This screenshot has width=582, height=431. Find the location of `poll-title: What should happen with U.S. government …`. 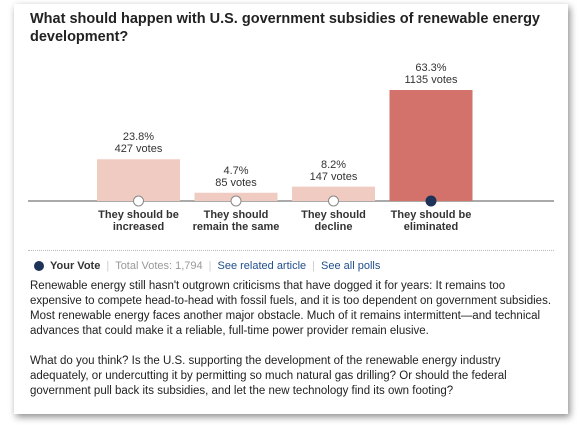

poll-title: What should happen with U.S. government … is located at coordinates (285, 28).